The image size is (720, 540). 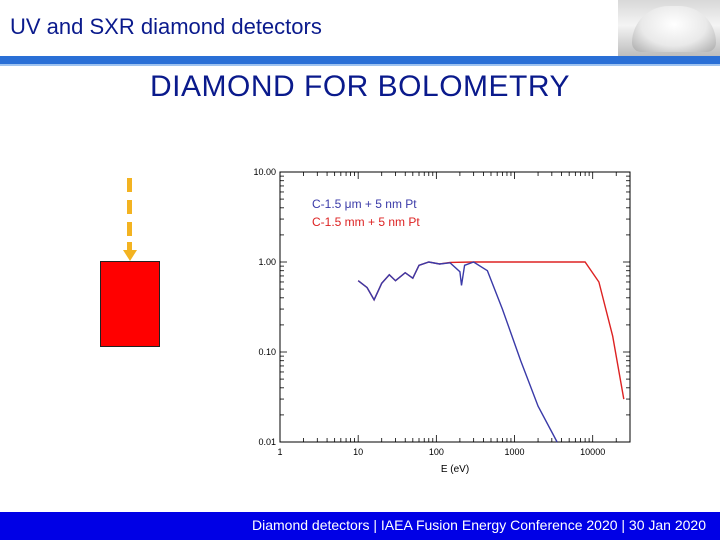 I want to click on header-rule, so click(x=360, y=60).